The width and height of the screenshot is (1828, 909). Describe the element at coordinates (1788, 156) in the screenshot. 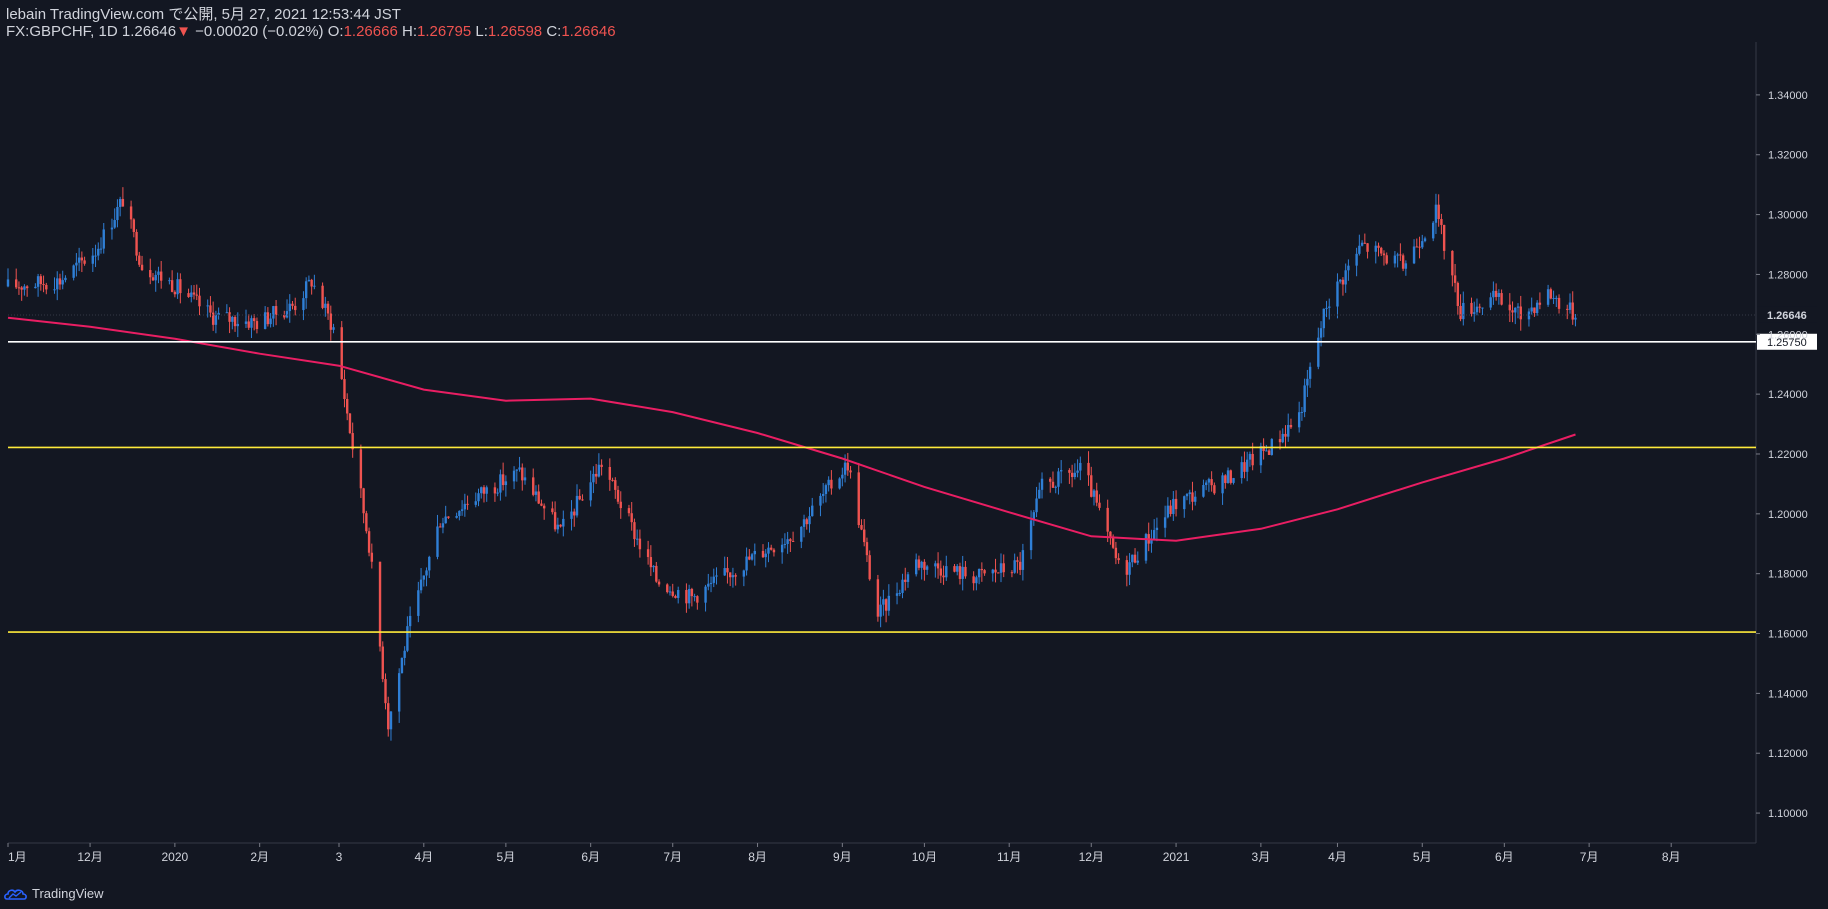

I see `y-tick-label: 1.32000` at that location.